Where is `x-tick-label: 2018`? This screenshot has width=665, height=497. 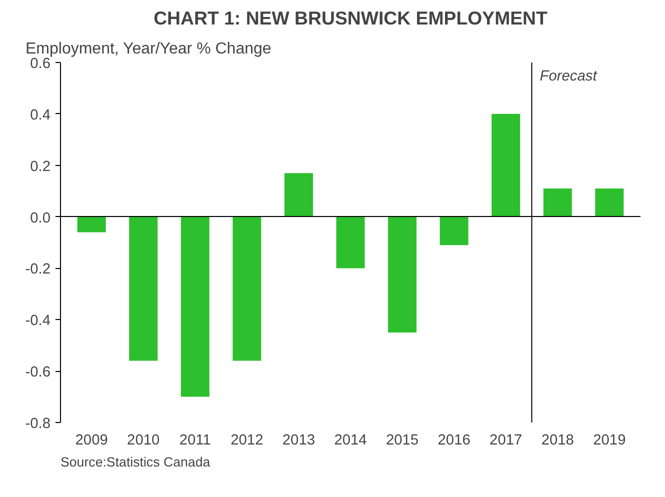 x-tick-label: 2018 is located at coordinates (557, 440).